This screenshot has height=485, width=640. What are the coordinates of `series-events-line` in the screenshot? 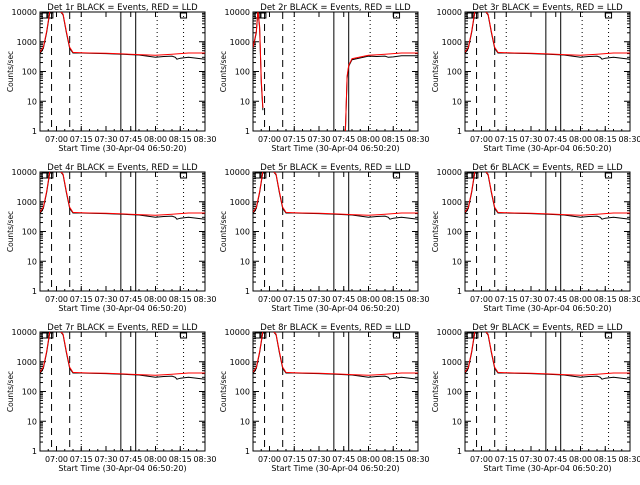 It's located at (381, 93).